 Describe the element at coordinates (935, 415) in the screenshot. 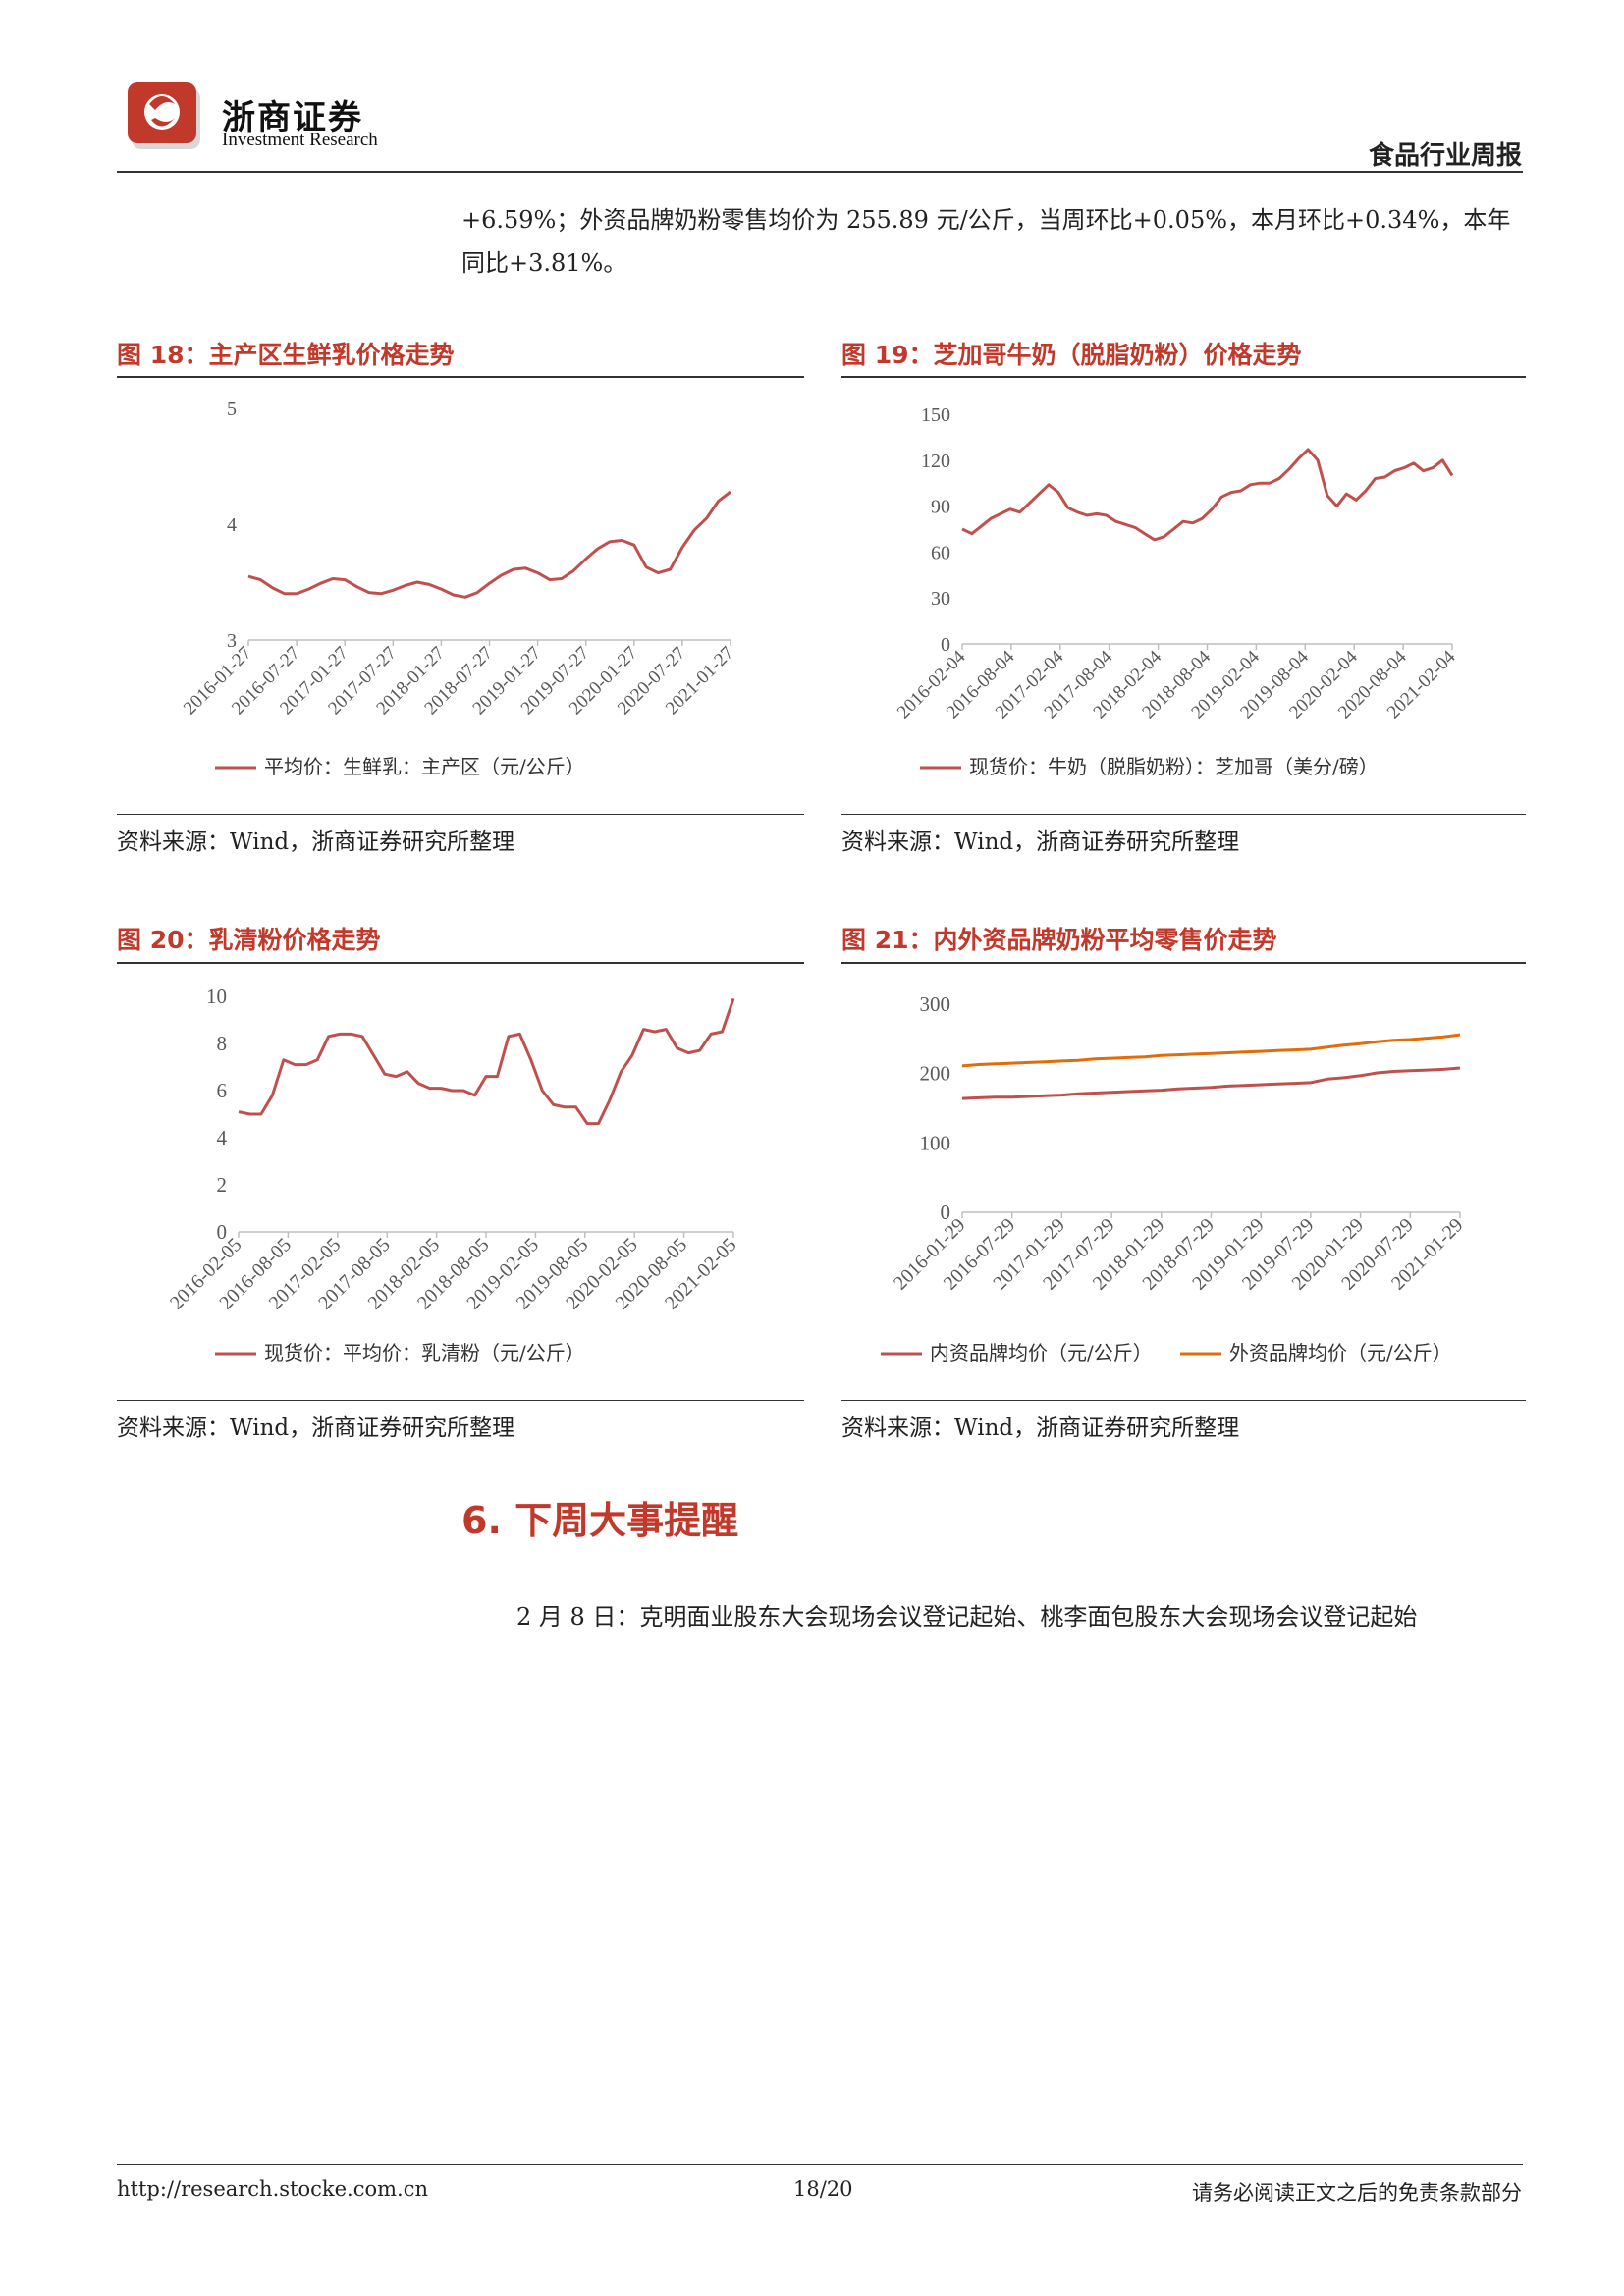

I see `y-tick-label: 150` at that location.